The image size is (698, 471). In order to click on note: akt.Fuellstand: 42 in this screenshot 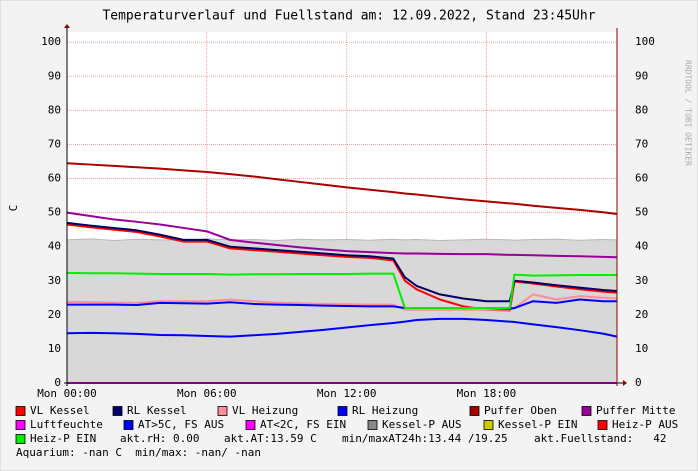, I will do `click(600, 438)`.